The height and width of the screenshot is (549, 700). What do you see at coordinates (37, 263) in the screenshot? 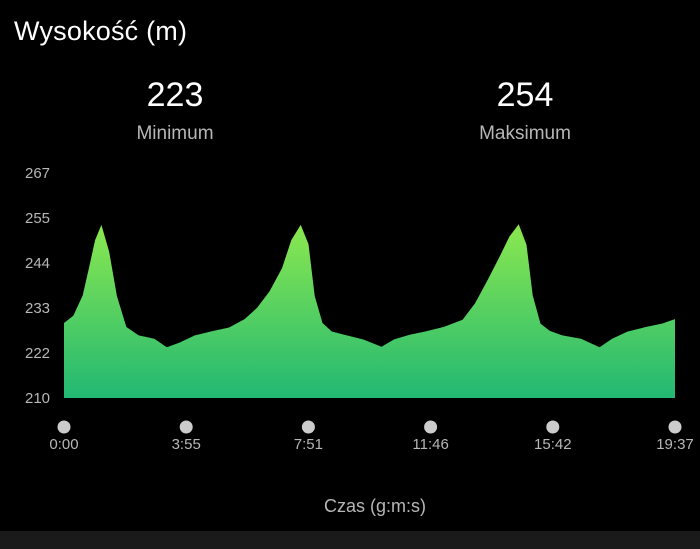
I see `y-tick-label: 244` at bounding box center [37, 263].